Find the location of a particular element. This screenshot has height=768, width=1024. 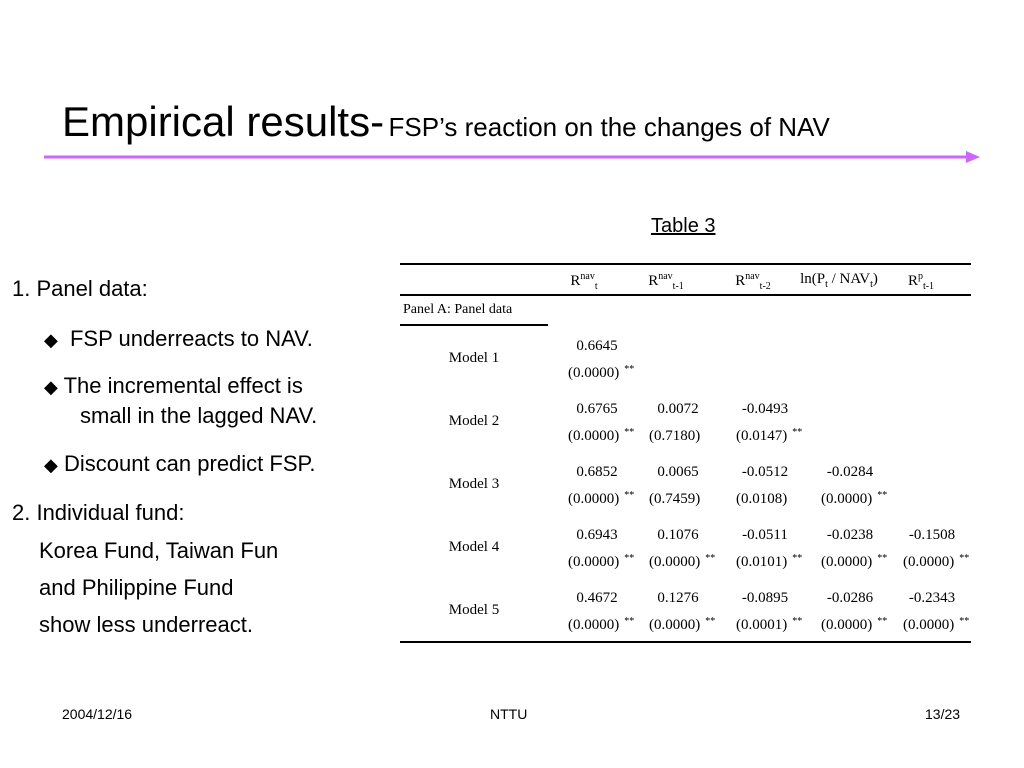

p-value-cell: (0.0101) ** is located at coordinates (769, 562).